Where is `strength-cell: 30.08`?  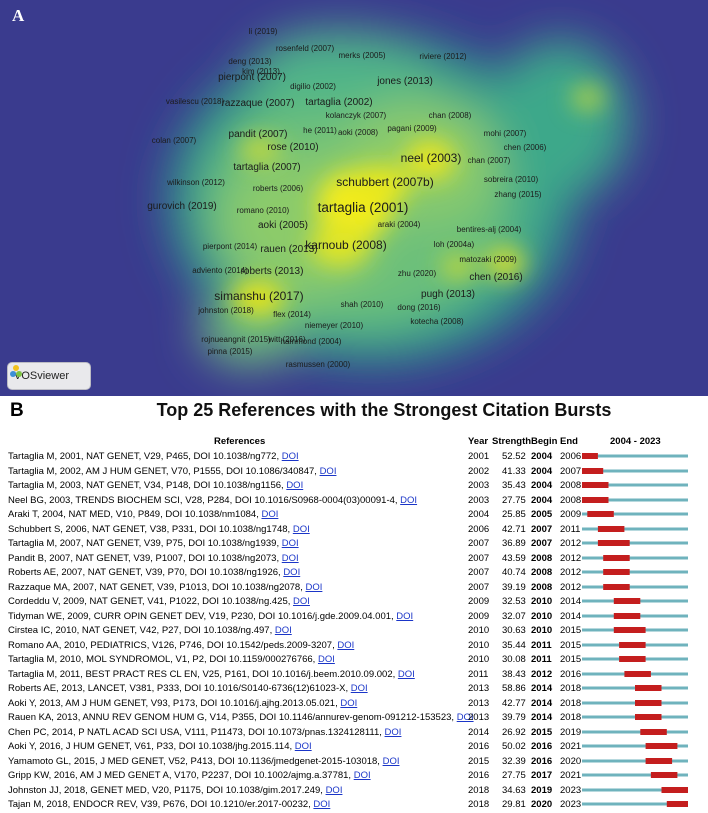 strength-cell: 30.08 is located at coordinates (514, 659).